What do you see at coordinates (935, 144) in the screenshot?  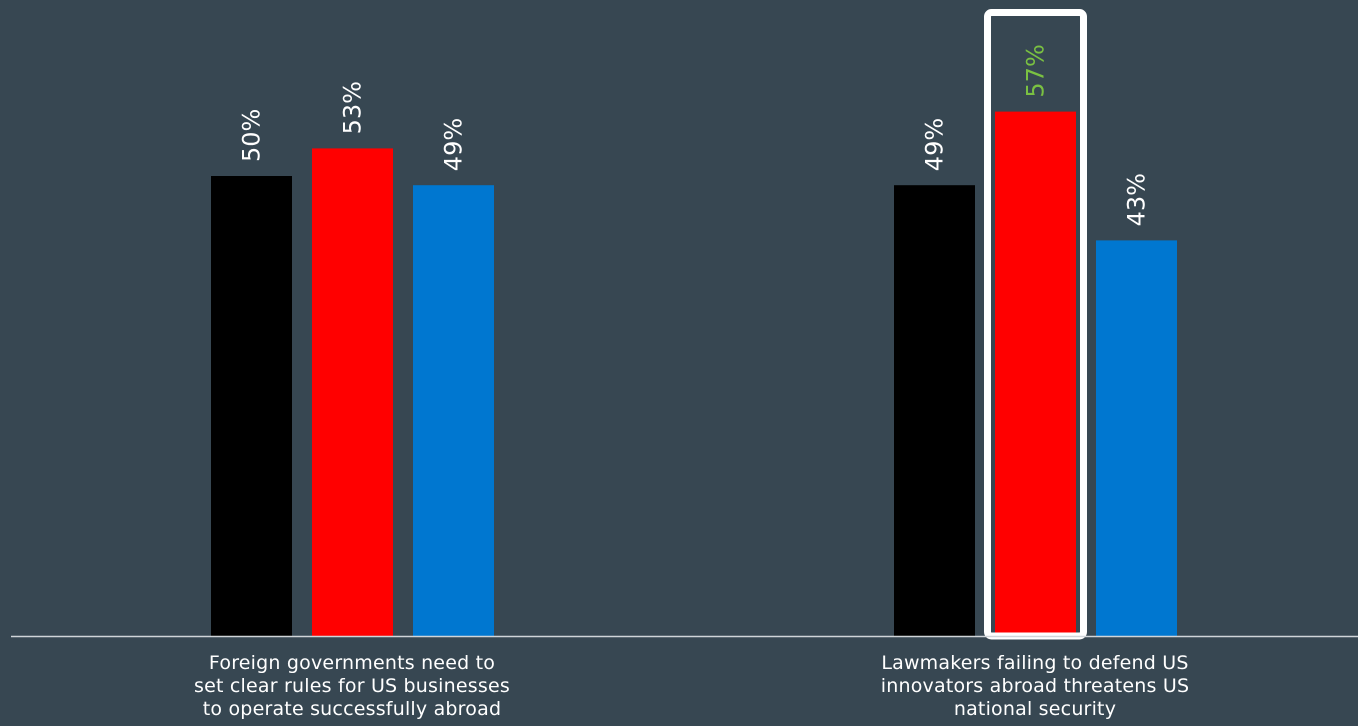 I see `value-label-c1-s0: 49%` at bounding box center [935, 144].